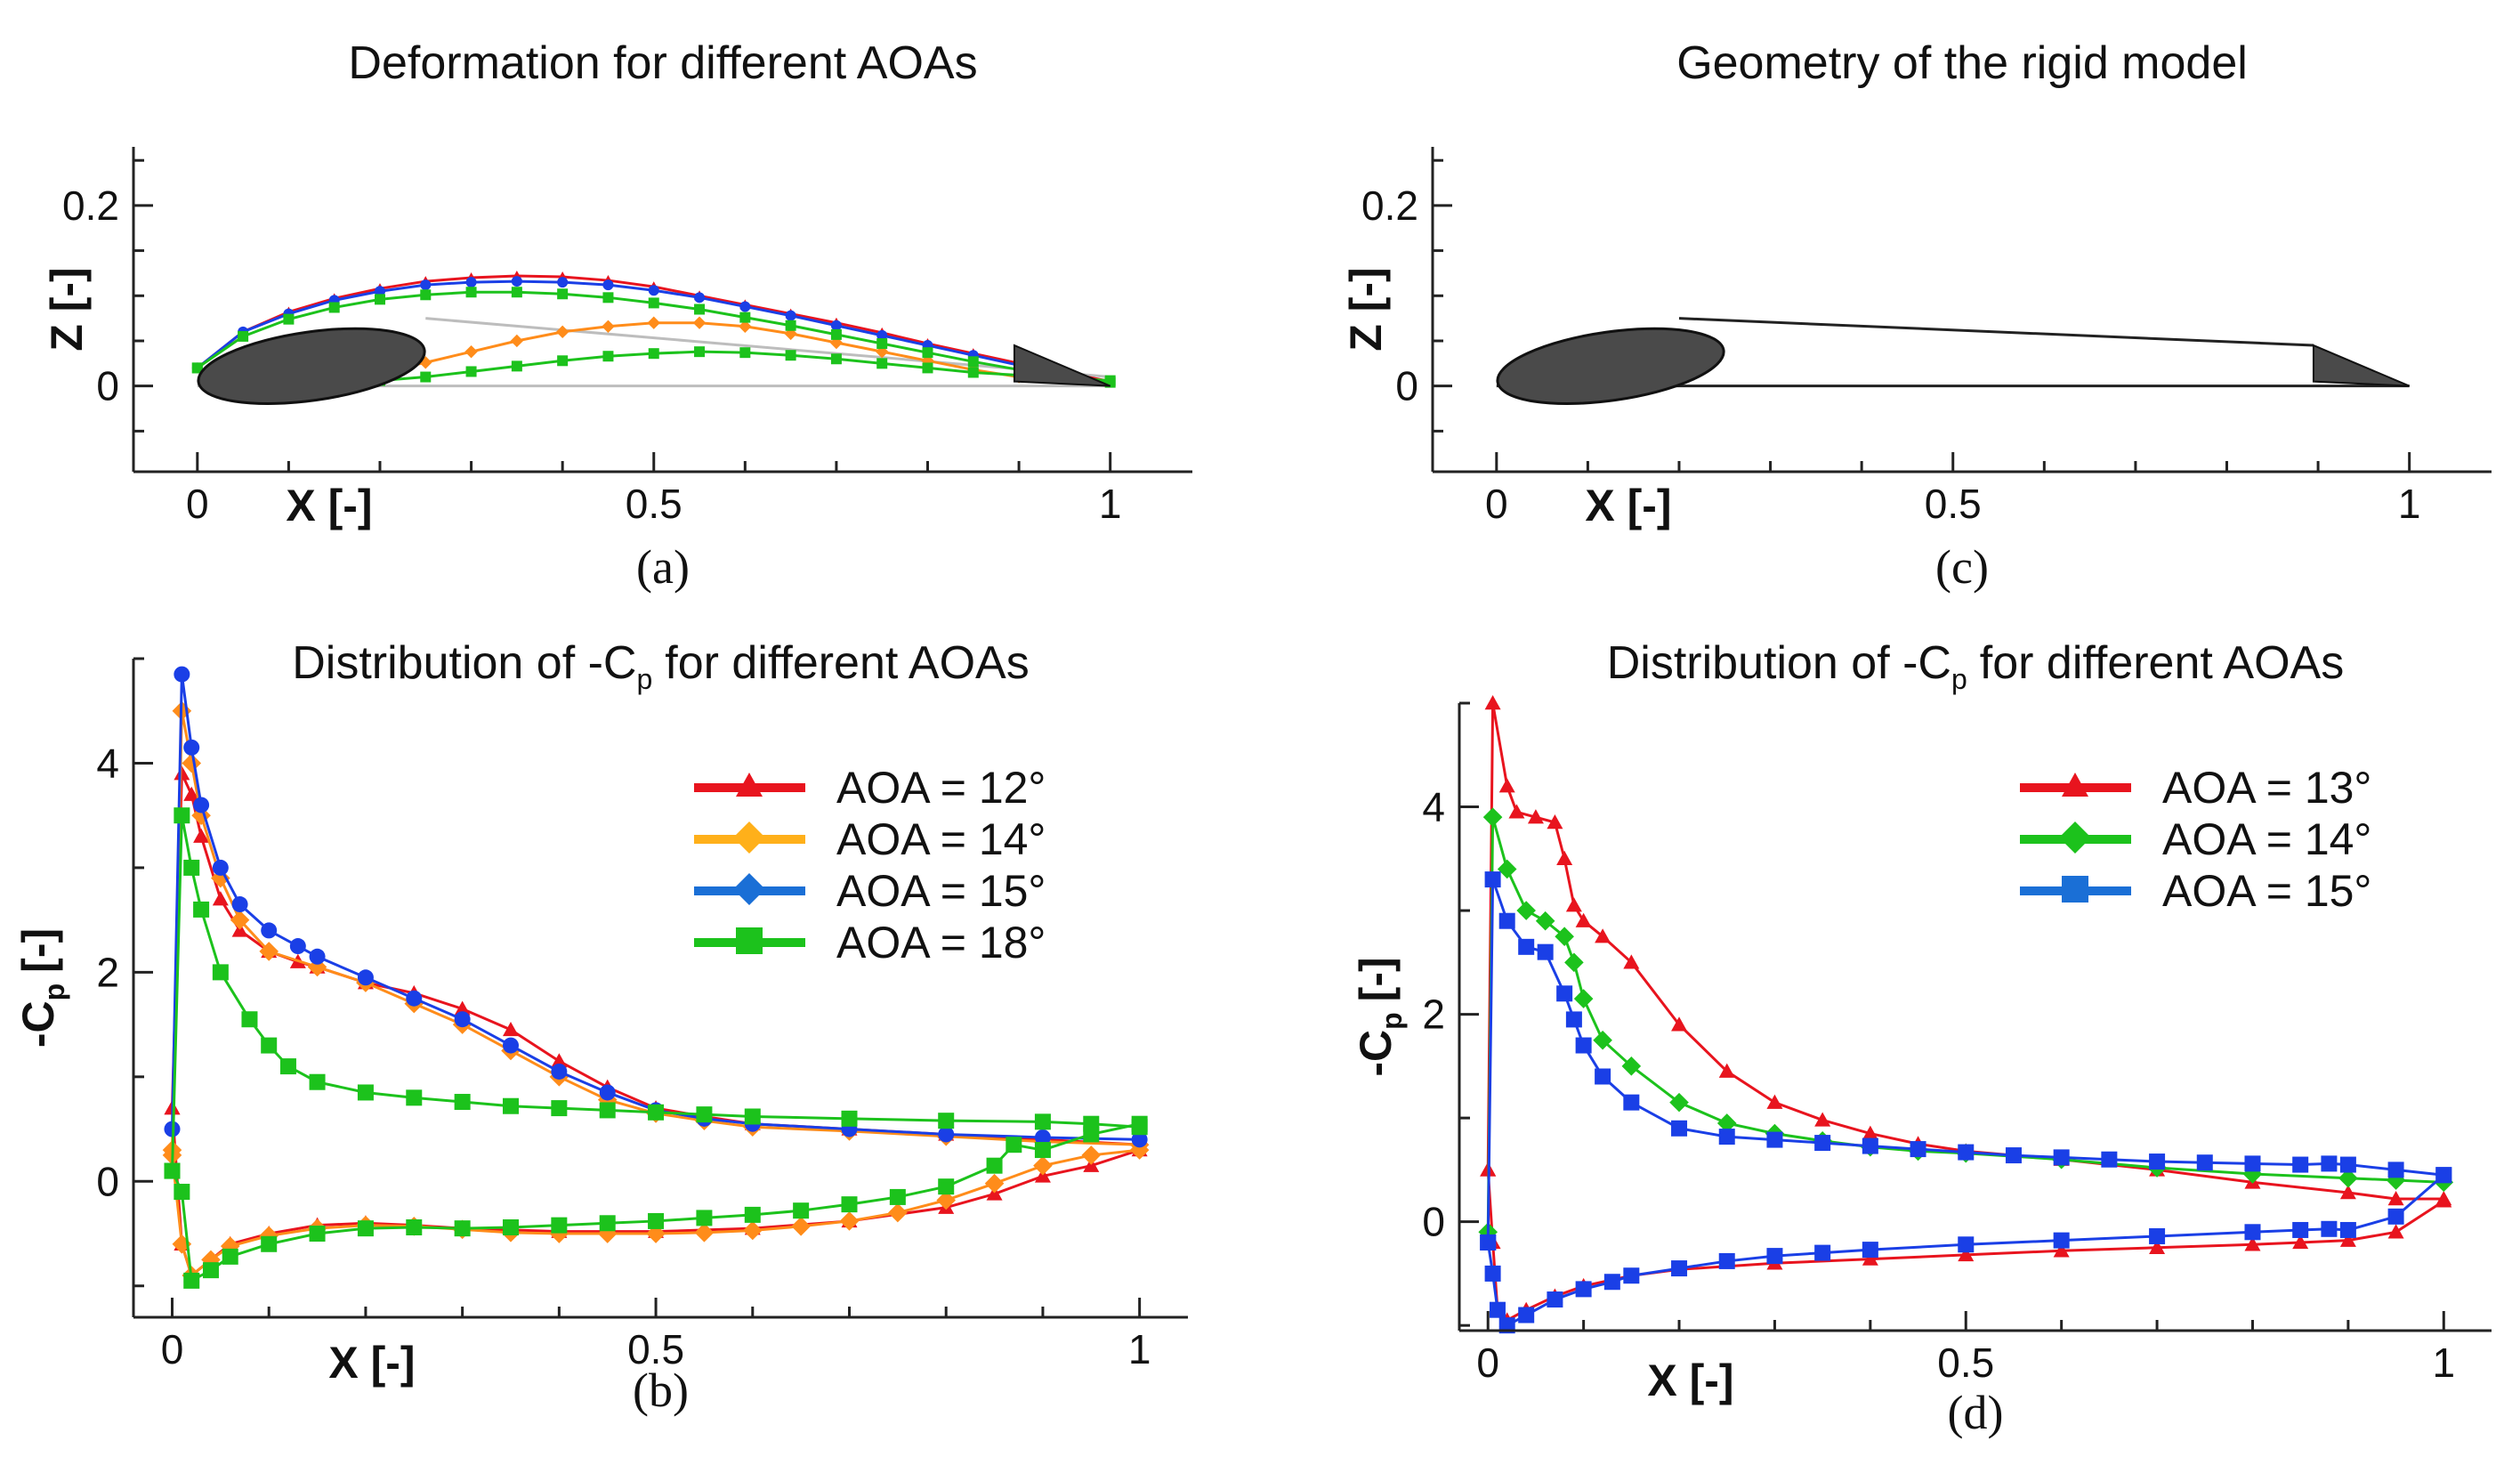 The height and width of the screenshot is (1457, 2520). Describe the element at coordinates (1110, 504) in the screenshot. I see `x-tick-label: 1` at that location.